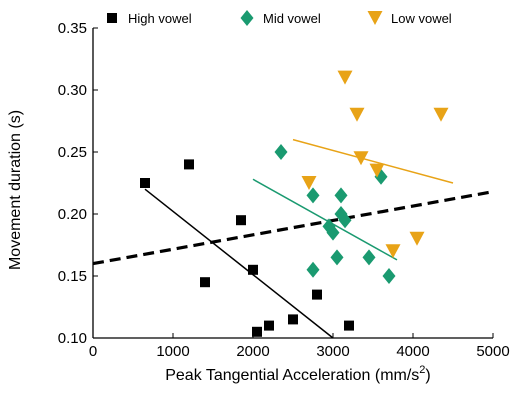 This screenshot has height=393, width=530. I want to click on legend-marker-low-vowel, so click(375, 18).